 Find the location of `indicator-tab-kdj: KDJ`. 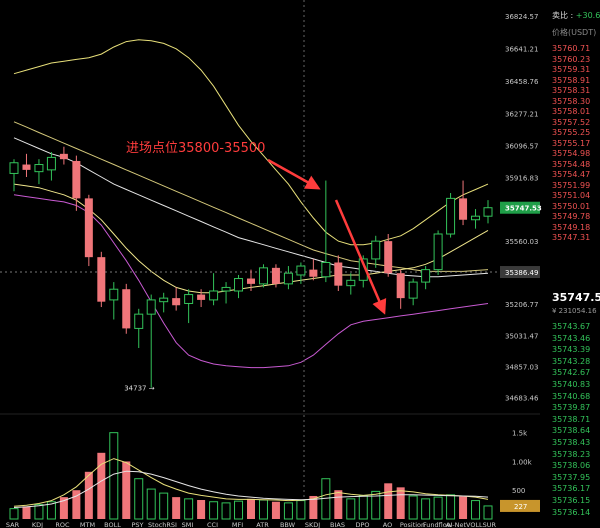

indicator-tab-kdj: KDJ is located at coordinates (37, 524).